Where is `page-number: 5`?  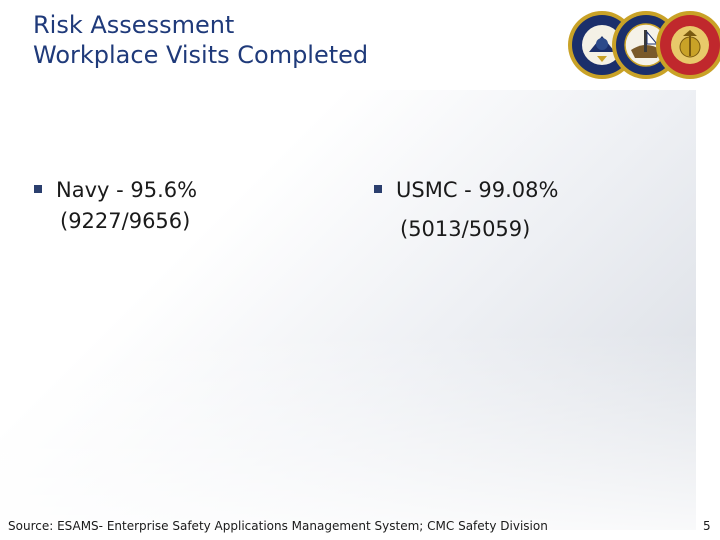 page-number: 5 is located at coordinates (707, 526).